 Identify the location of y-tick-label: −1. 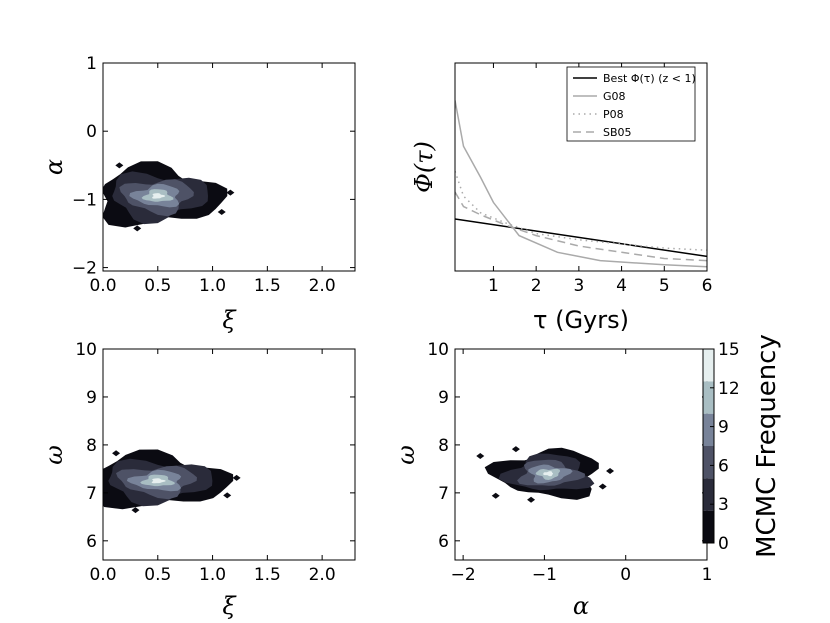
(84, 200).